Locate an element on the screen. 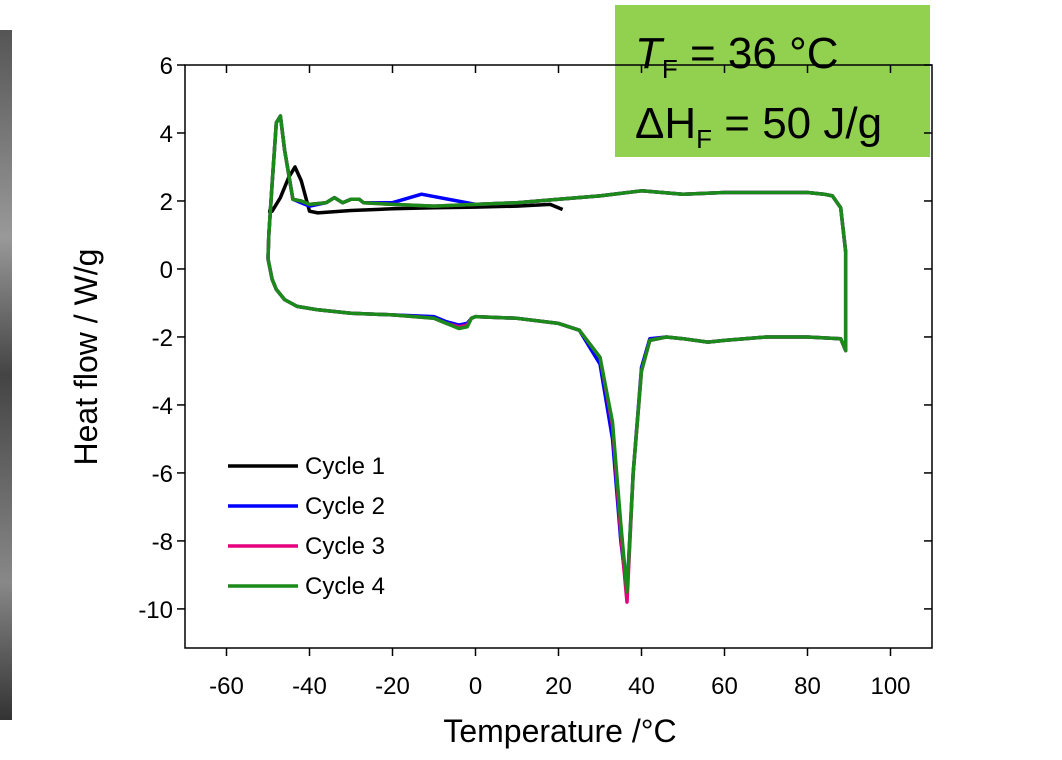  legend-label: Cycle 1 is located at coordinates (345, 466).